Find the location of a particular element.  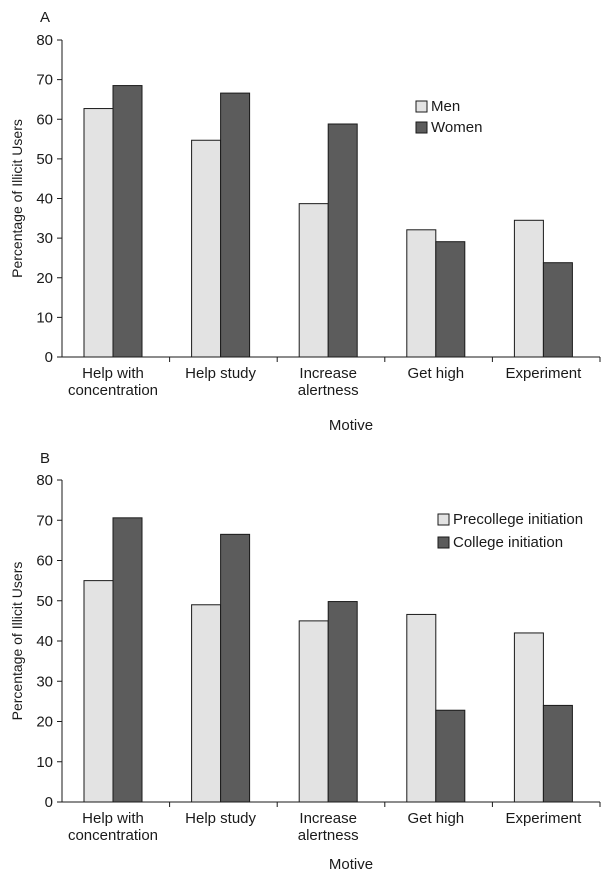

panel-label: B is located at coordinates (45, 458).